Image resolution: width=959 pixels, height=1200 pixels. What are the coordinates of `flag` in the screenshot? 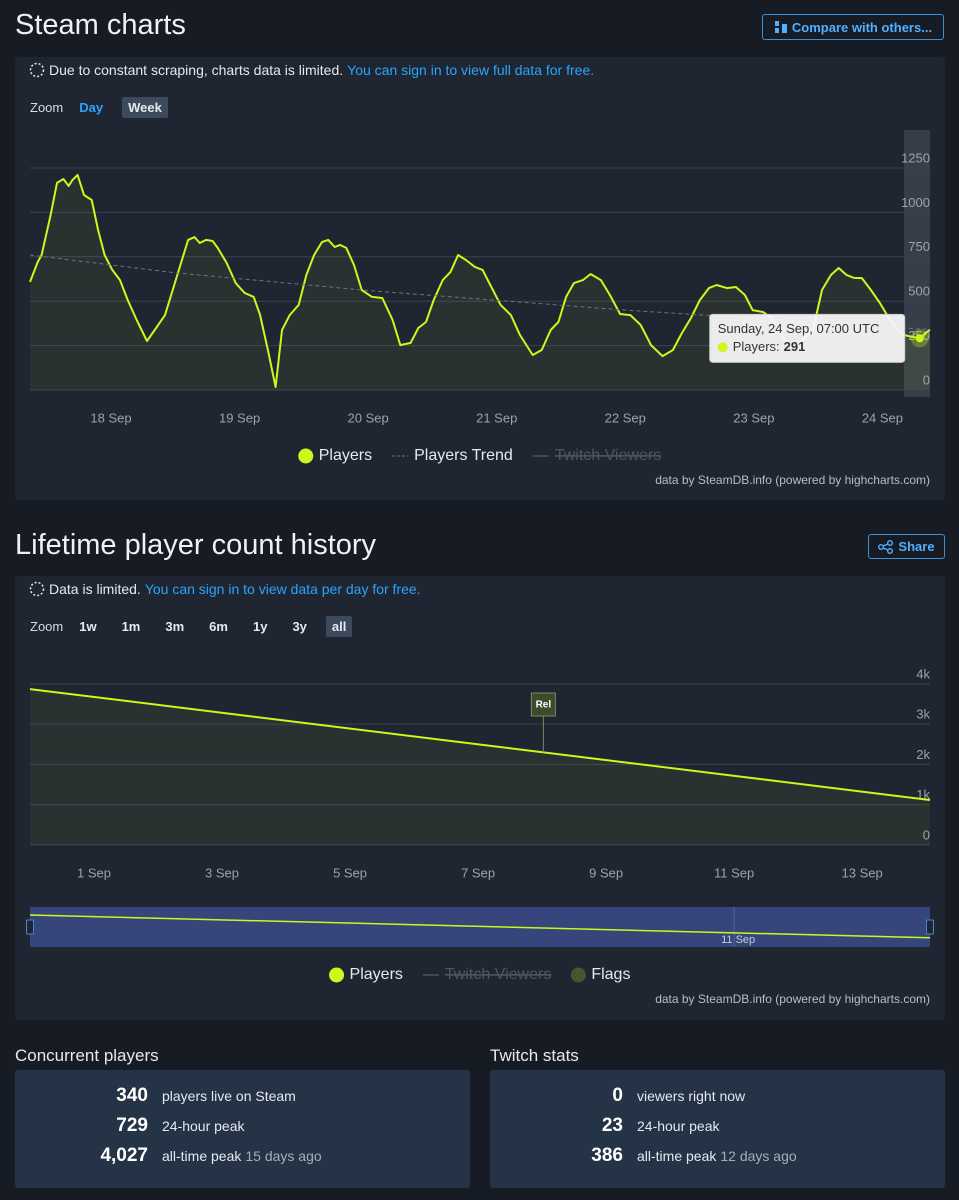 It's located at (543, 704).